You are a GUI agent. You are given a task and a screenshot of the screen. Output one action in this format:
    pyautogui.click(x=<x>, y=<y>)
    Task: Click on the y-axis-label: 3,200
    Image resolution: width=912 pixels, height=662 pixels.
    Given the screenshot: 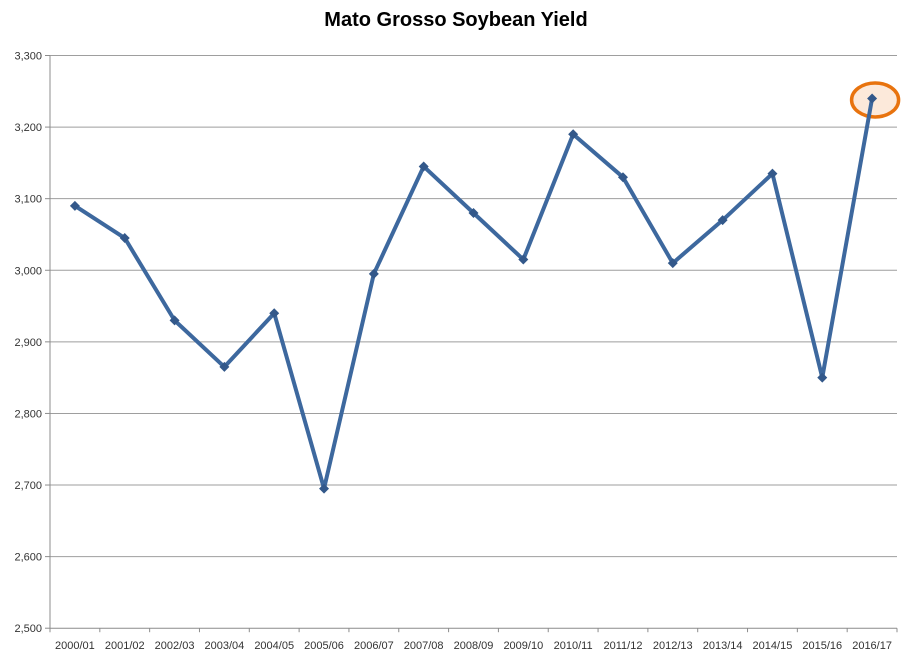 What is the action you would take?
    pyautogui.click(x=28, y=128)
    